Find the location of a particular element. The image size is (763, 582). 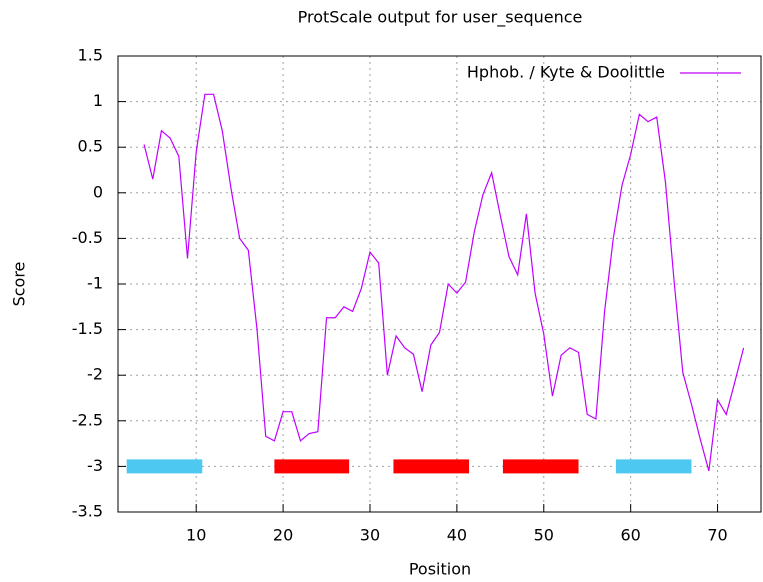

y-tick-label: 1.5 is located at coordinates (90, 55).